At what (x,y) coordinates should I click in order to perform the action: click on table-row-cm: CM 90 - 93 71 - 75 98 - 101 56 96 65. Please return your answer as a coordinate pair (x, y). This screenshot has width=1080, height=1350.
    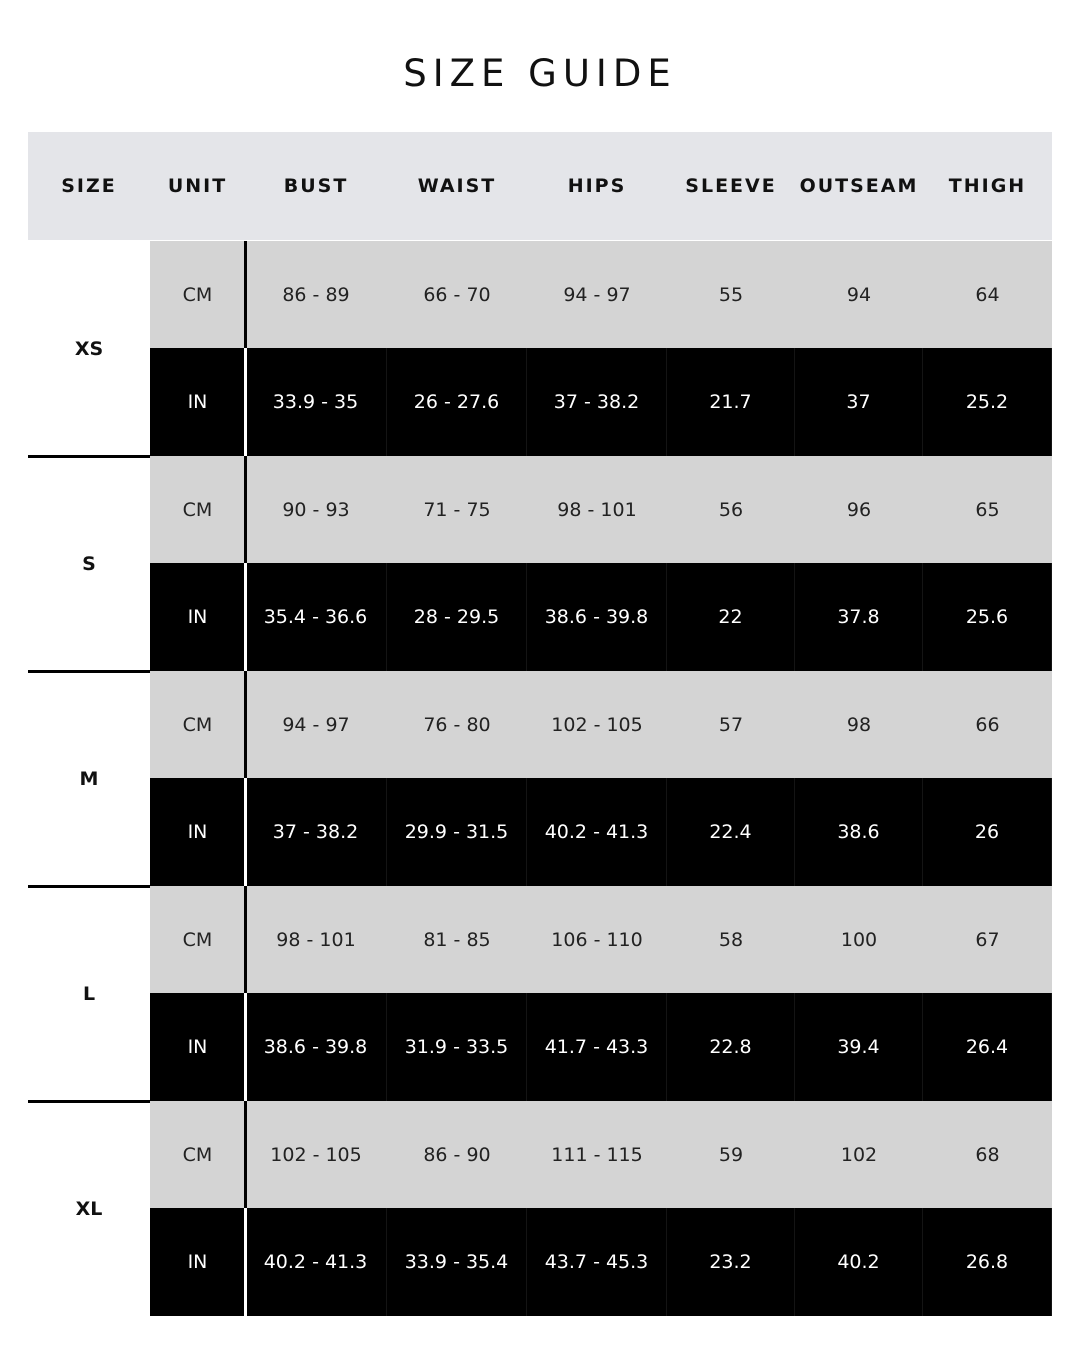
    Looking at the image, I should click on (601, 509).